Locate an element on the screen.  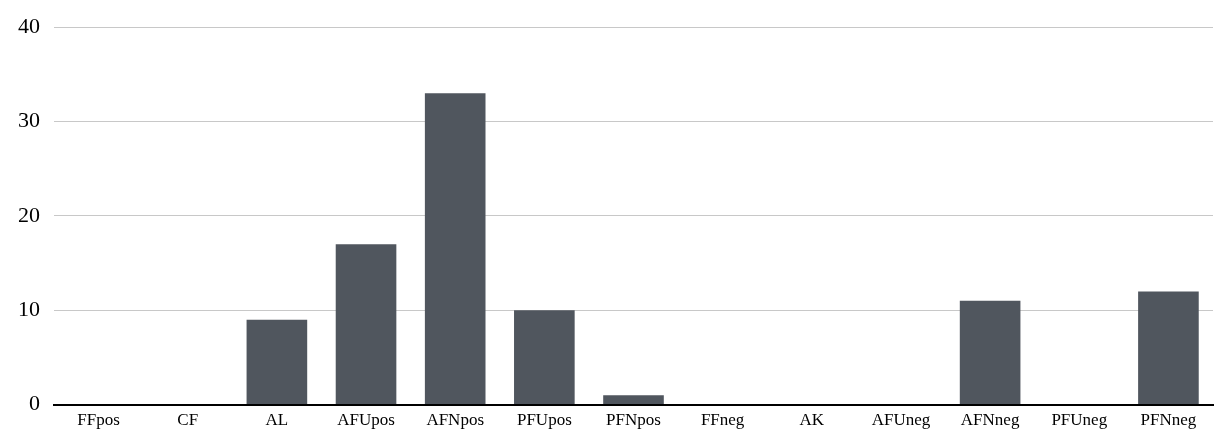
x-tick-label: AFNpos is located at coordinates (455, 420).